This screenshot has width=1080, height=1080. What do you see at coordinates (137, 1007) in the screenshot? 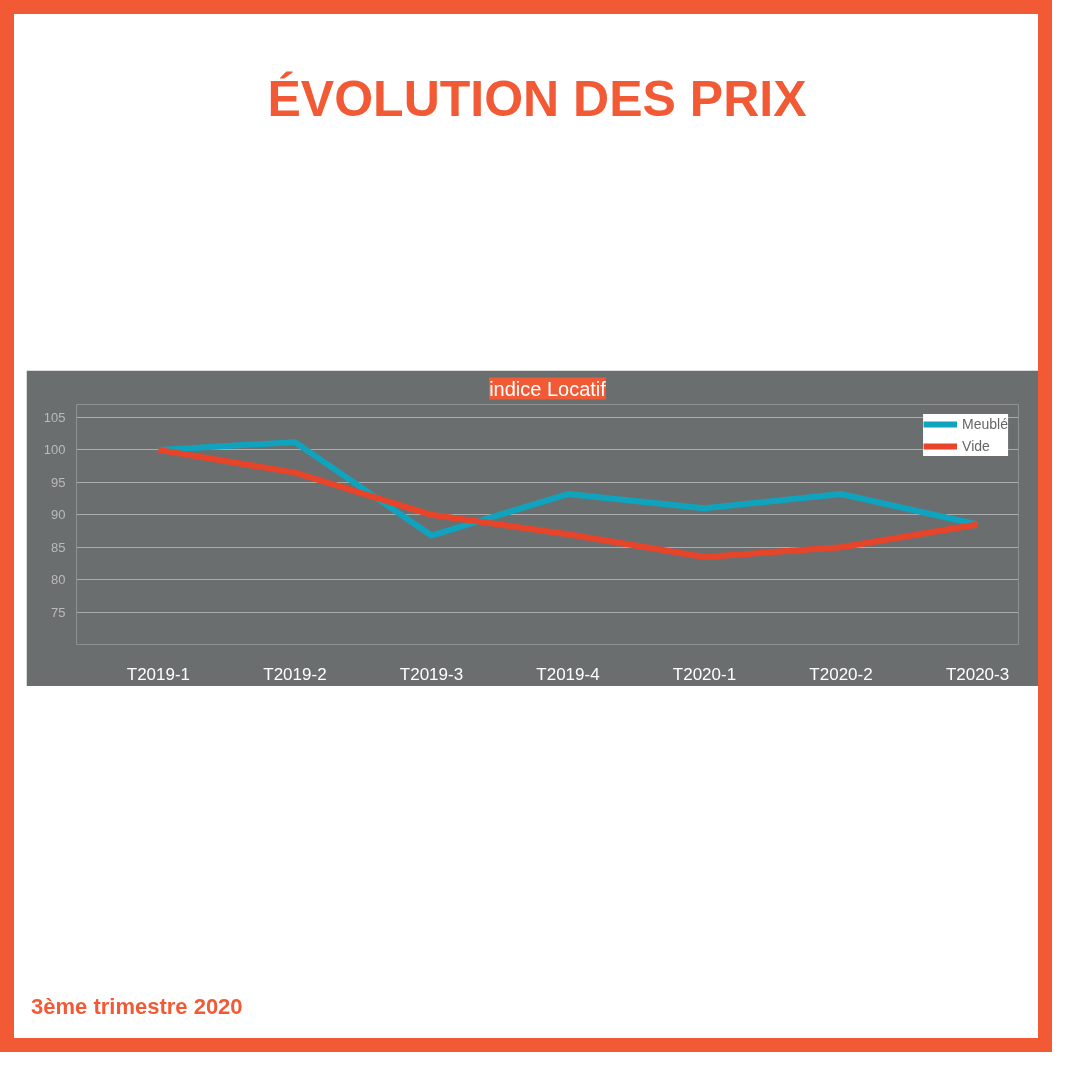
I see `text: 3ème trimestre 2020` at bounding box center [137, 1007].